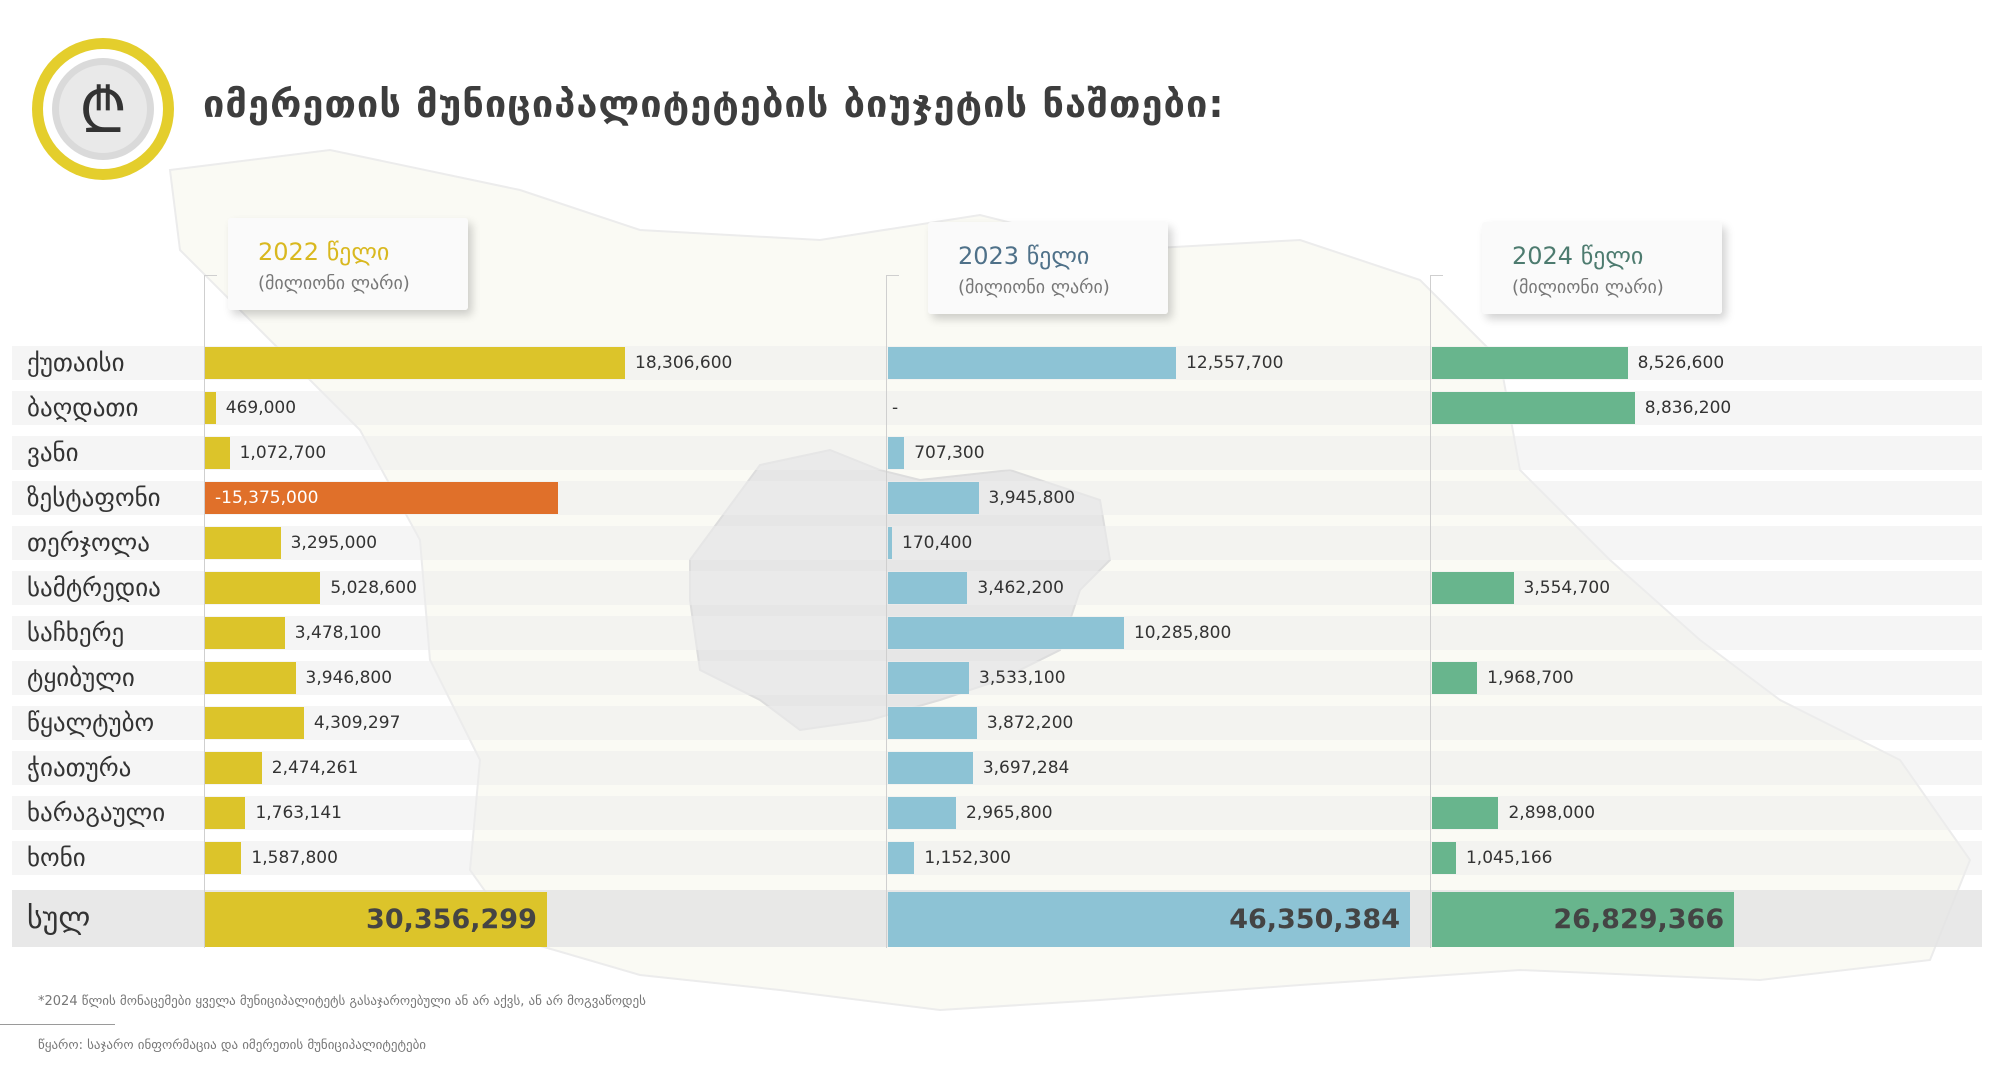  I want to click on year-header-2024: 2024 წელი (მილიონი ლარი), so click(1602, 268).